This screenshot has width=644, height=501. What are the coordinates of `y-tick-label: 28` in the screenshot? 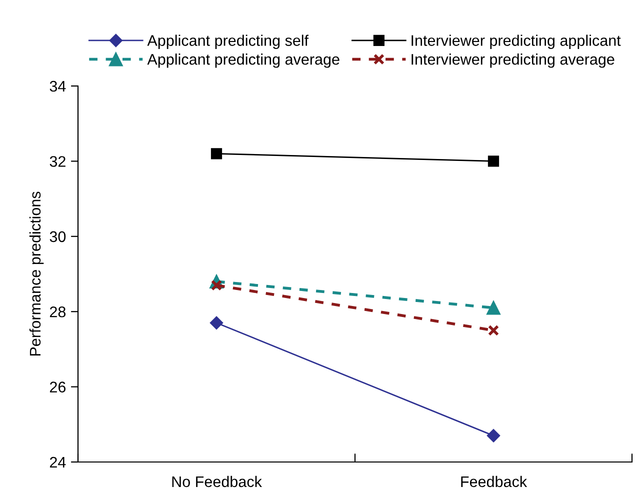 It's located at (58, 312).